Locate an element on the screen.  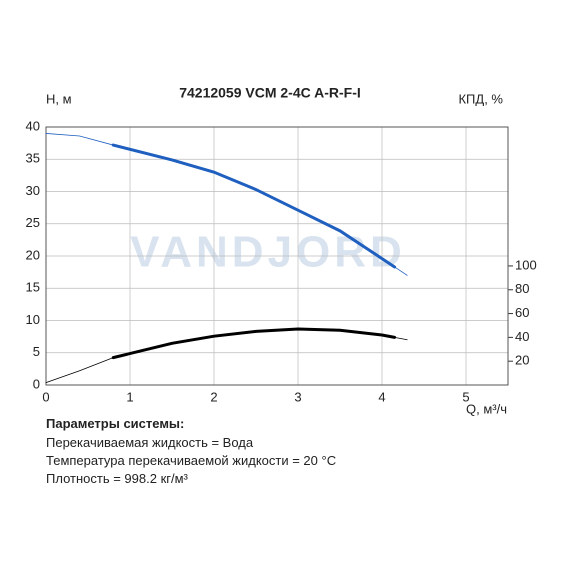
y-tick-label: 0 is located at coordinates (36, 383).